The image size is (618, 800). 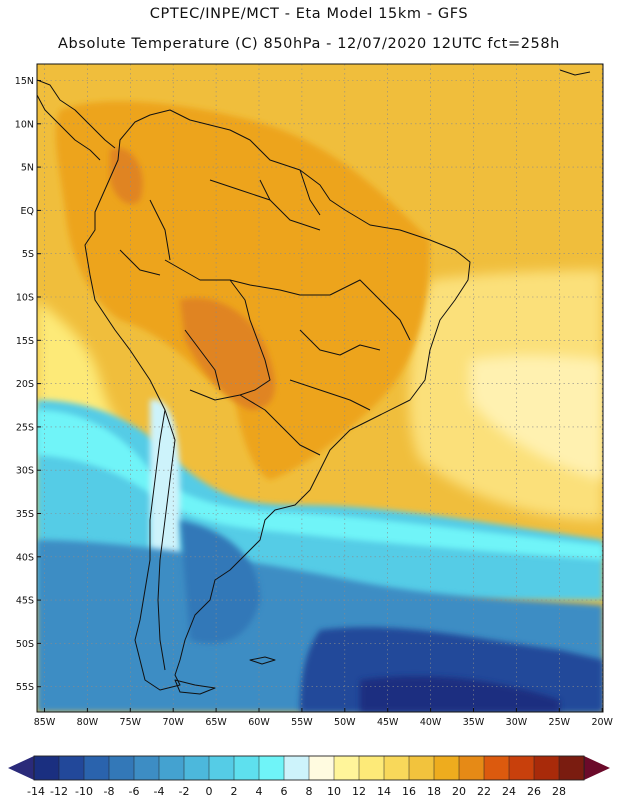 I want to click on lat-label: EQ, so click(x=27, y=211).